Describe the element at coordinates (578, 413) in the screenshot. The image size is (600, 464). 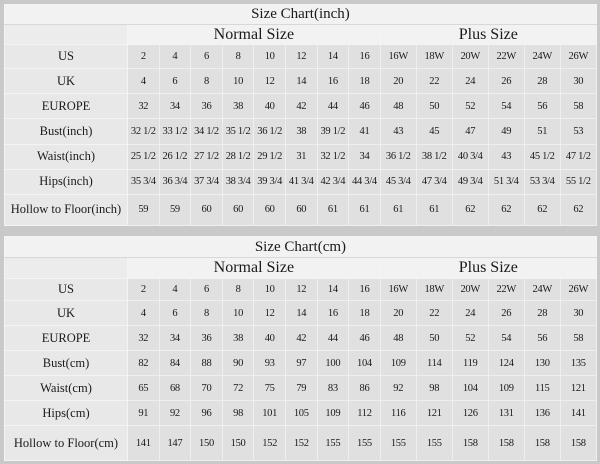
I see `table-cell: 141` at that location.